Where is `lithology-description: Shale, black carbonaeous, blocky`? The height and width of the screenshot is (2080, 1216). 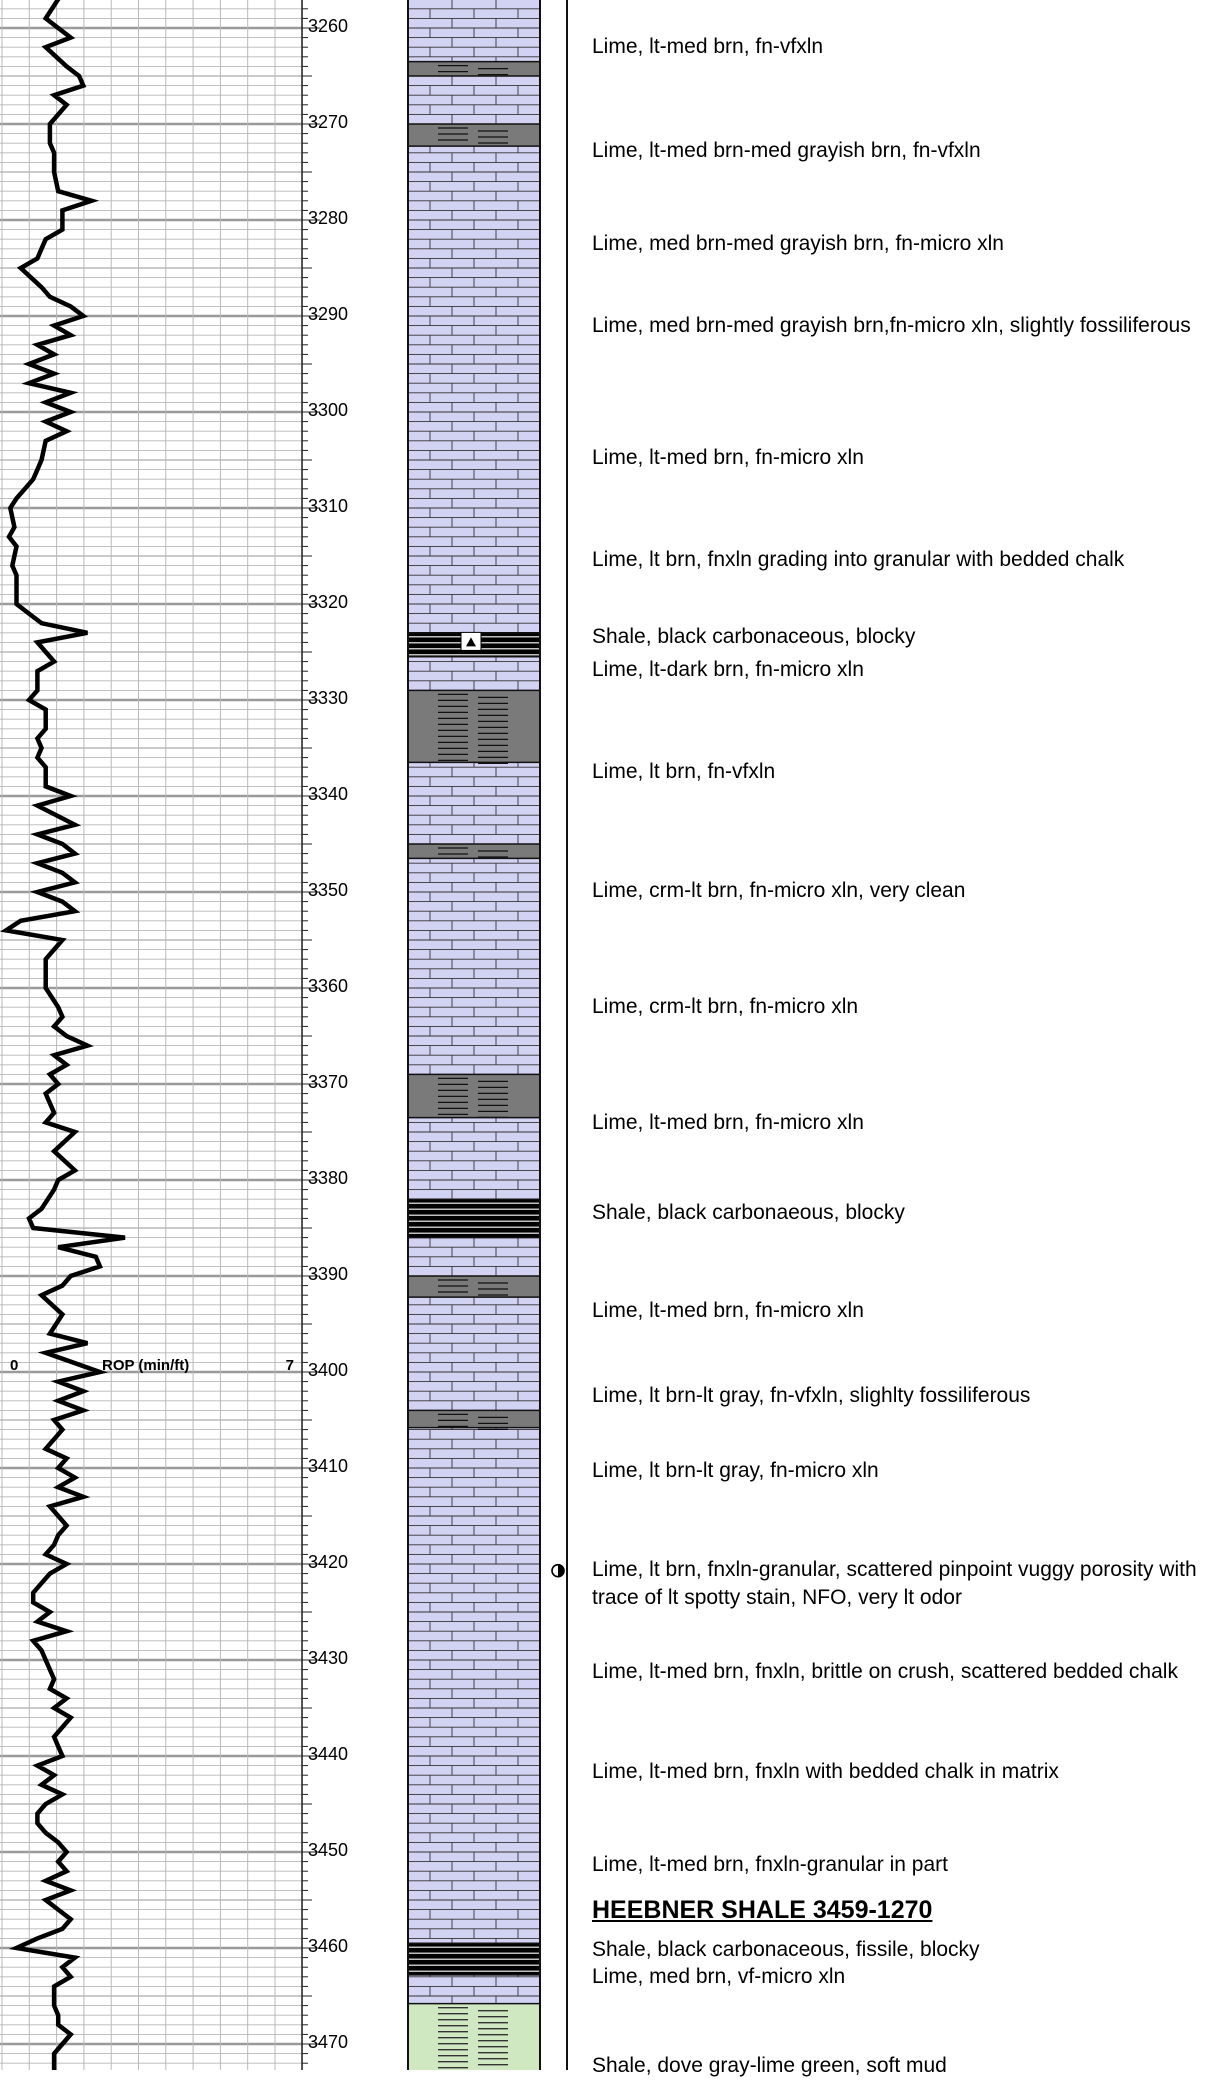 lithology-description: Shale, black carbonaeous, blocky is located at coordinates (748, 1212).